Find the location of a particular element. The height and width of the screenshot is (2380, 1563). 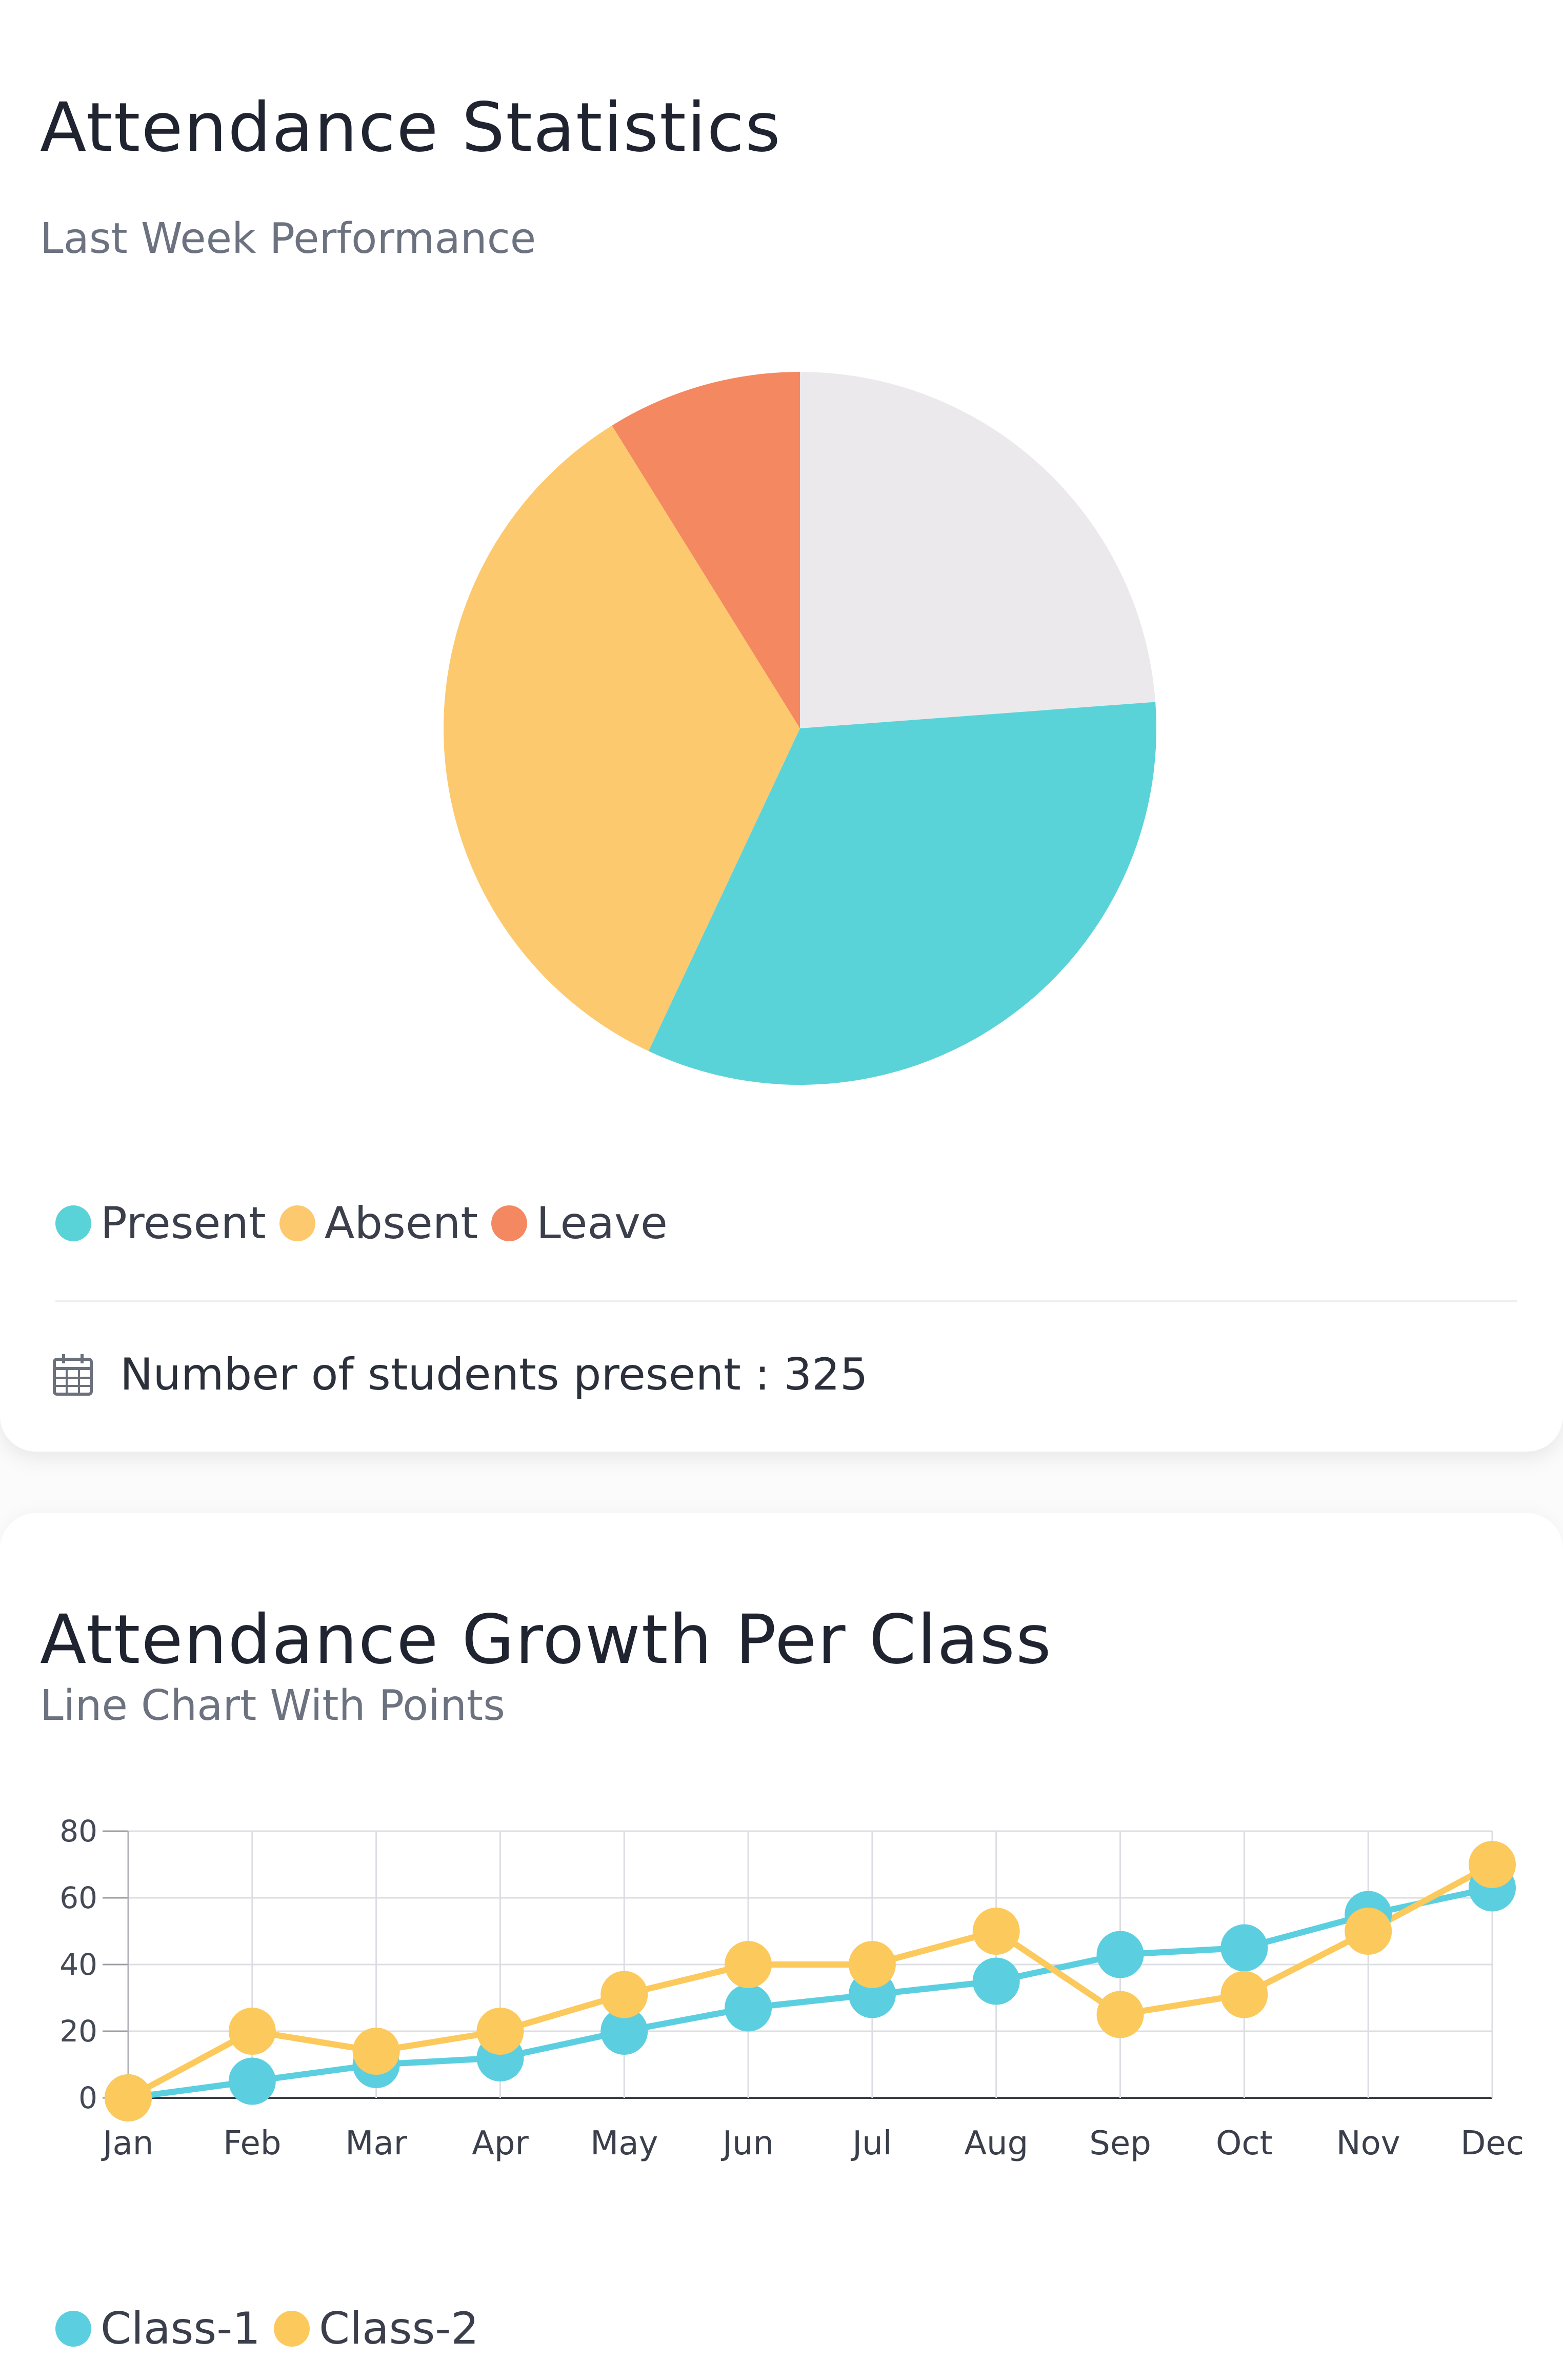

x-tick-label: Nov is located at coordinates (1368, 2144).